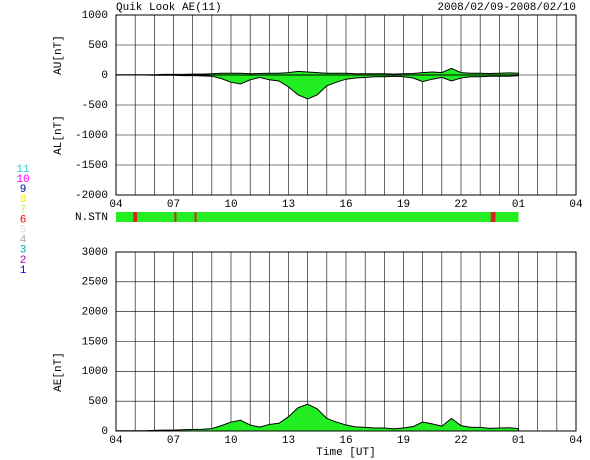 The width and height of the screenshot is (590, 460). I want to click on chart-title: Quik Look AE(11), so click(169, 8).